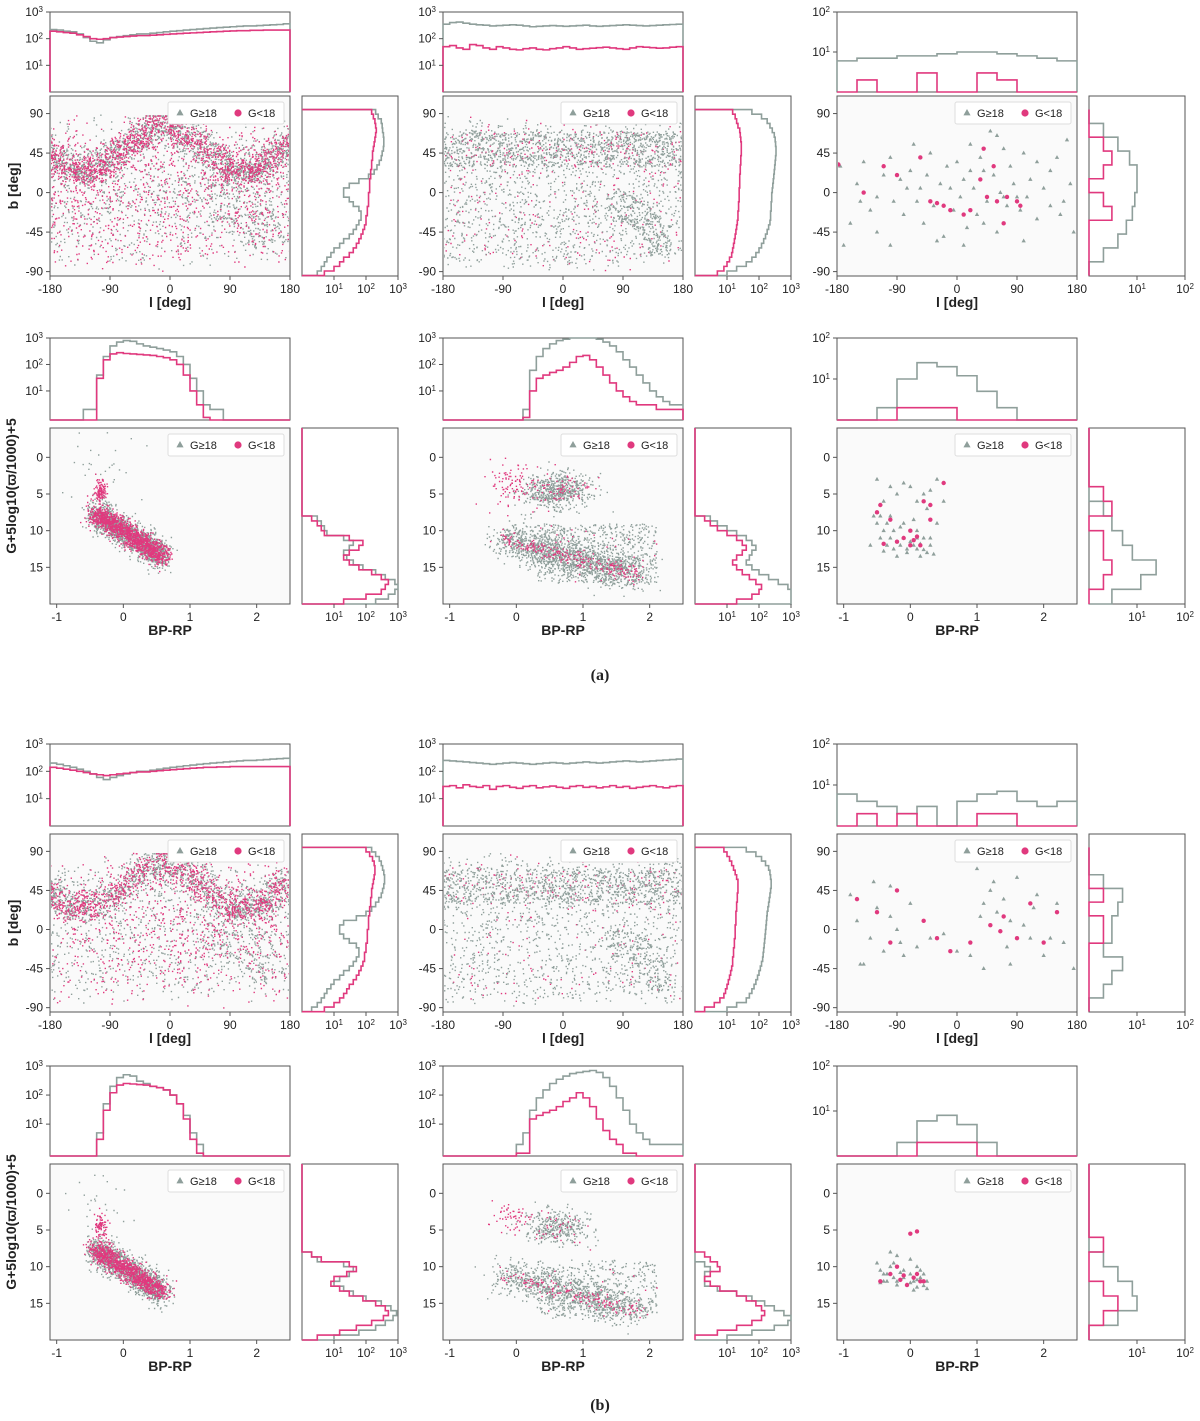 The width and height of the screenshot is (1200, 1421). I want to click on series-faint-points, so click(566, 1268).